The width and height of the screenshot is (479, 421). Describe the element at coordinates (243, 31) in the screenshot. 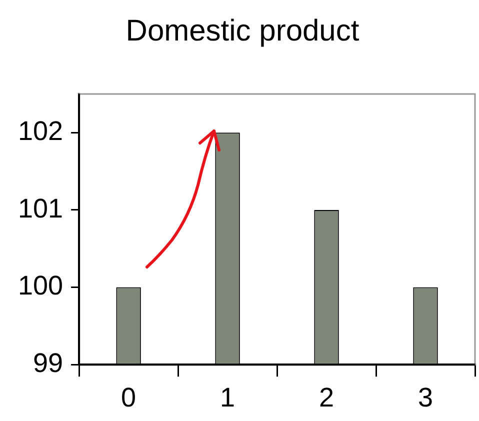

I see `chart-title: Domestic product` at that location.